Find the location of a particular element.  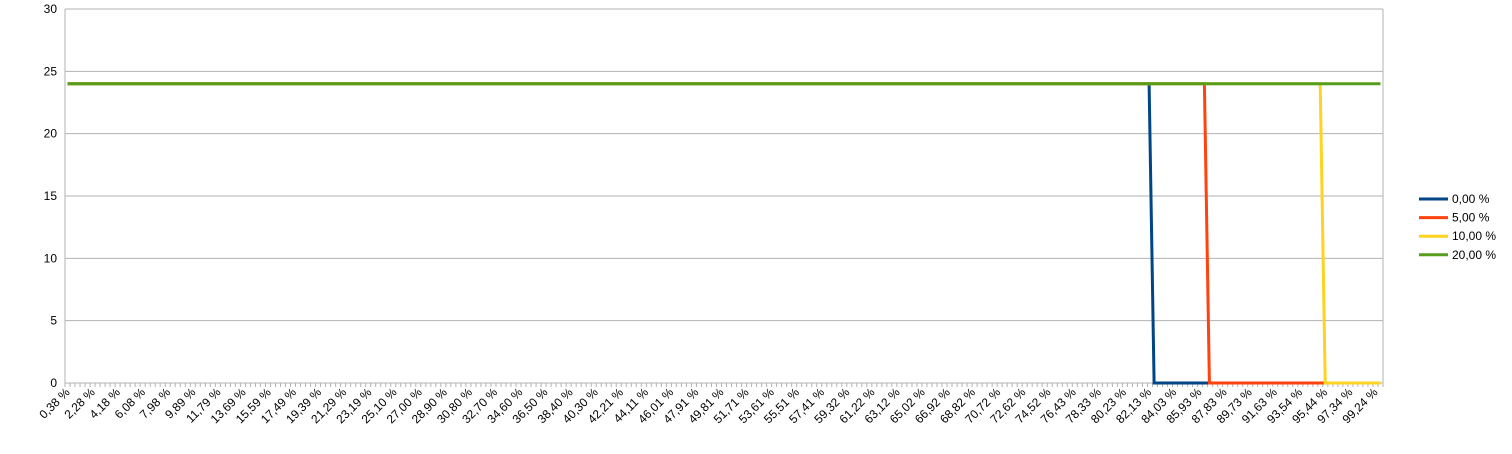

legend-label: 0,00 % is located at coordinates (1471, 199).